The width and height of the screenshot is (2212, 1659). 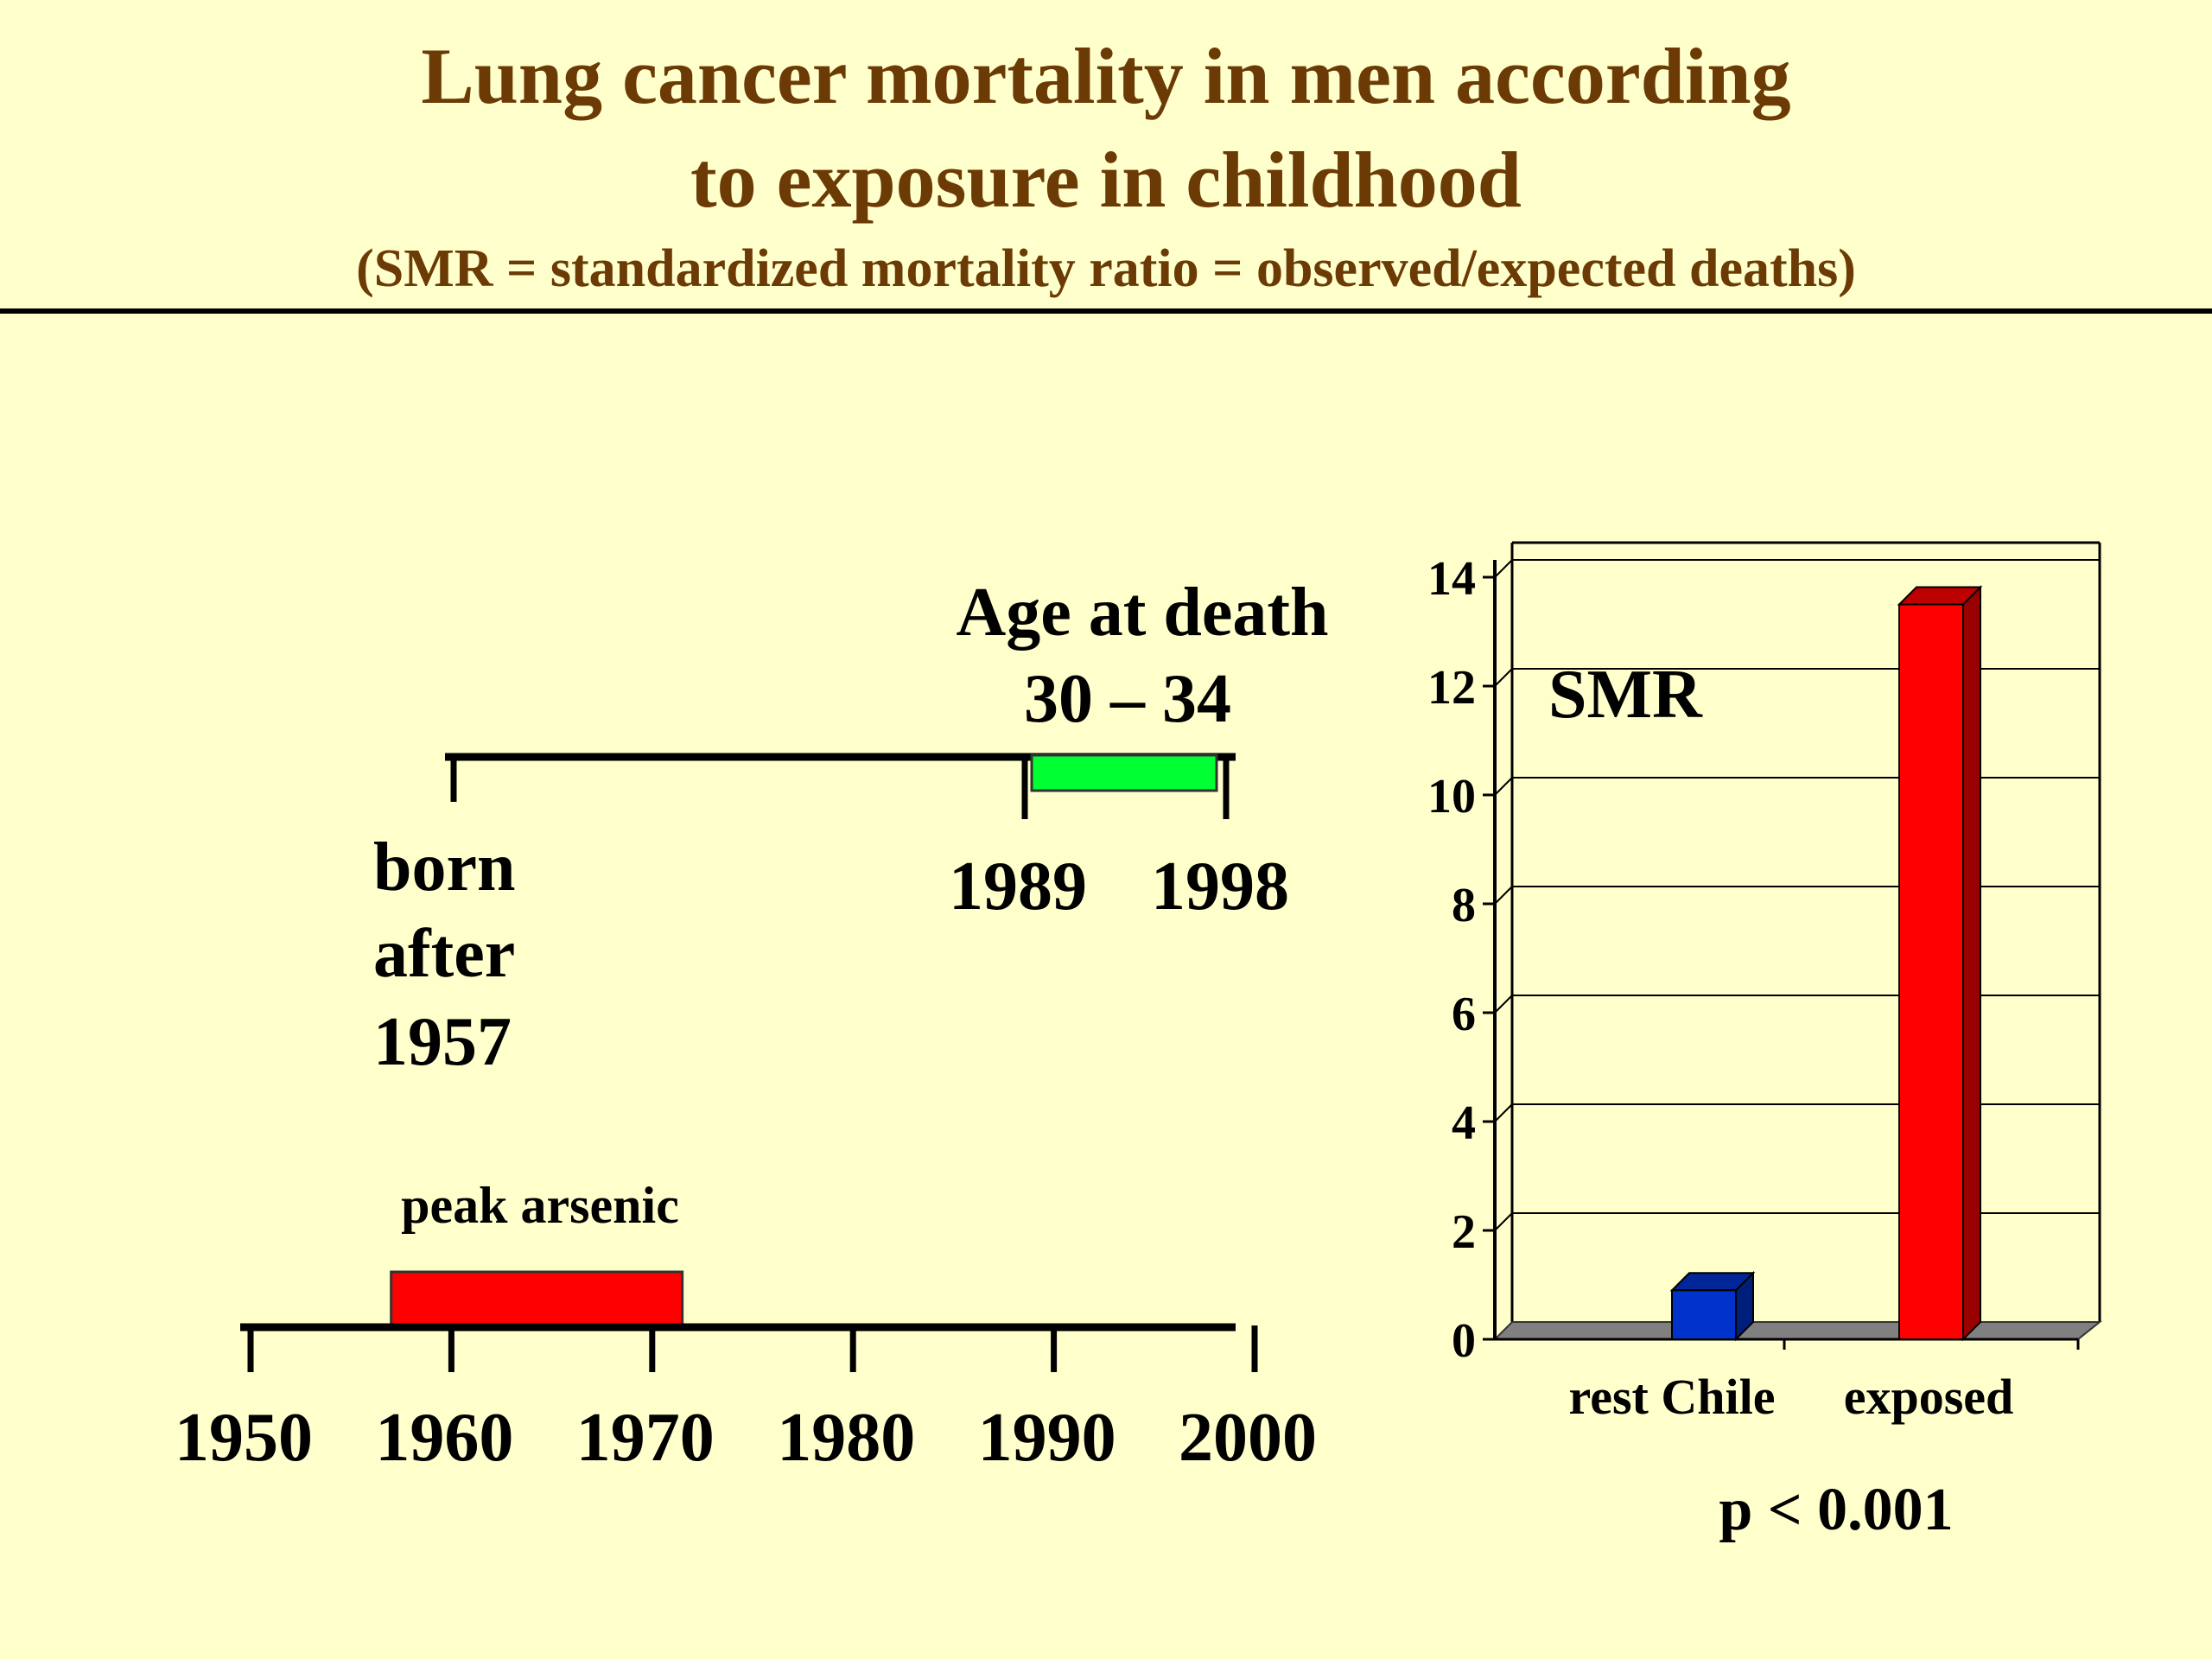 I want to click on x-axis-category-label: exposed, so click(x=1929, y=1397).